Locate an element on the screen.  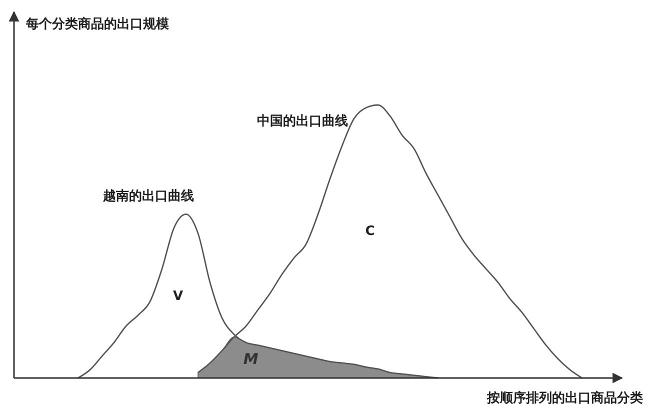
x-axis-title: 按顺序排列的出口商品分类 is located at coordinates (564, 398).